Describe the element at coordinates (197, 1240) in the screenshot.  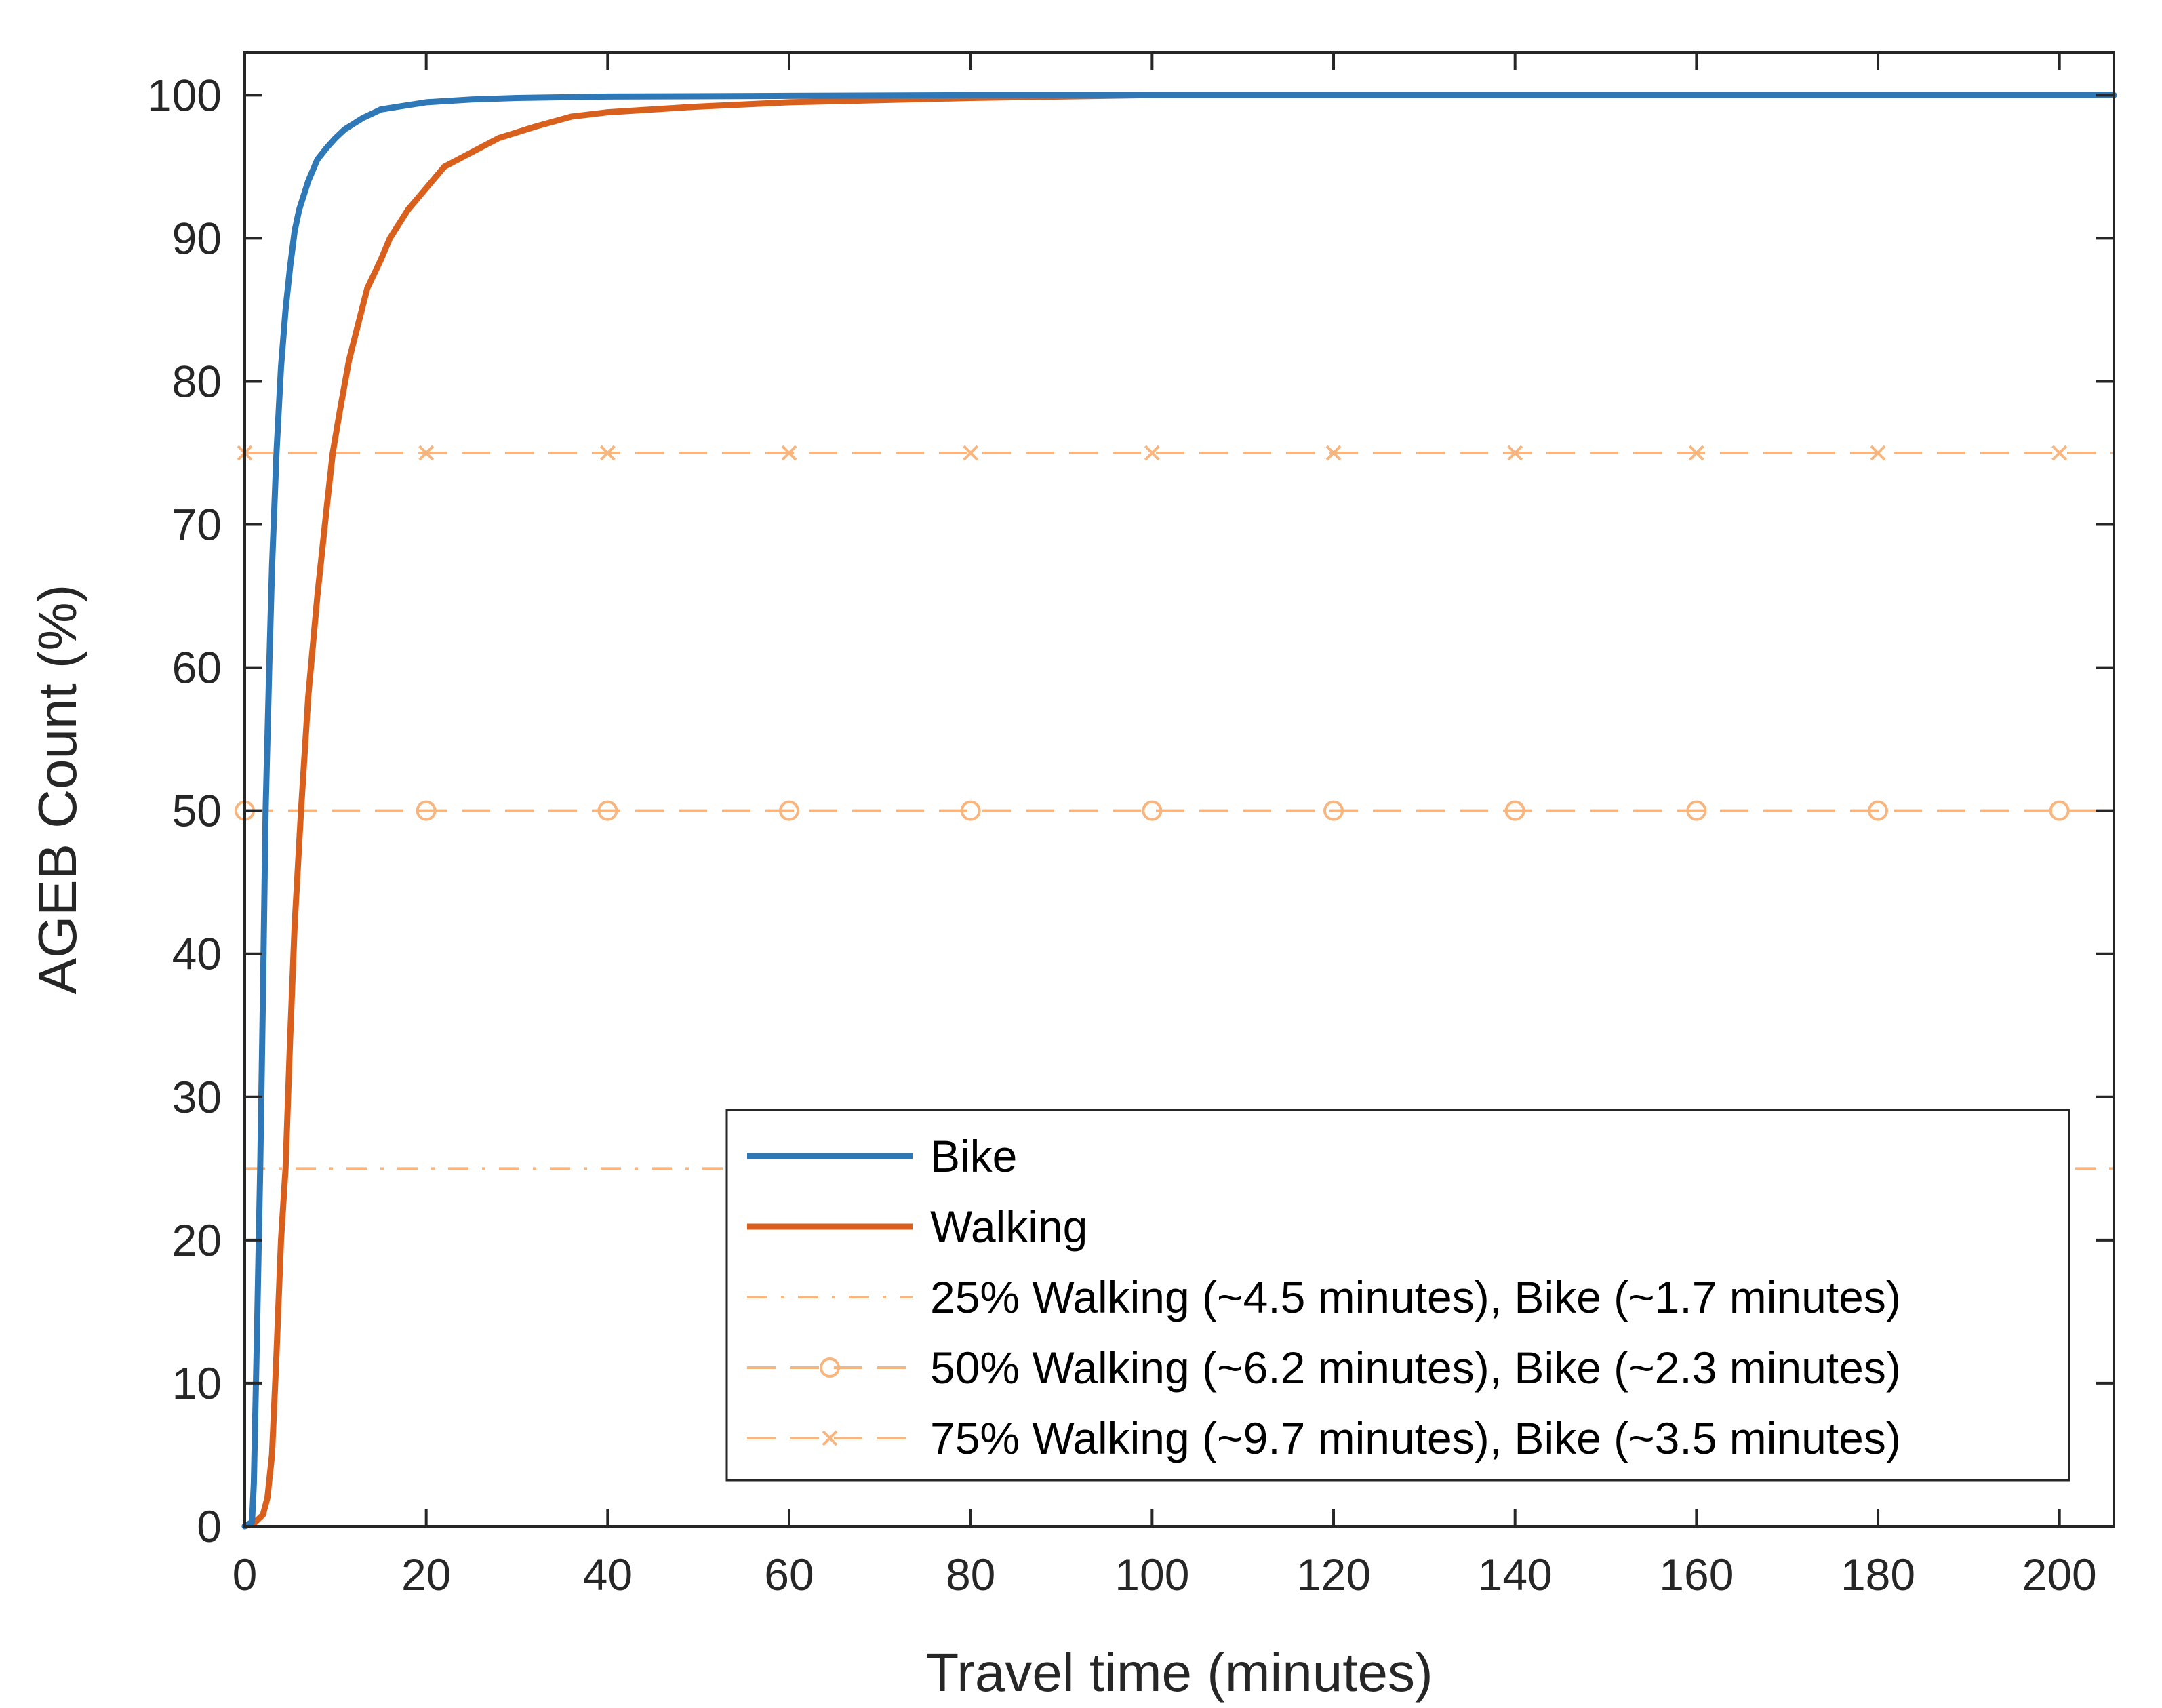
I see `y-tick-label: 20` at that location.